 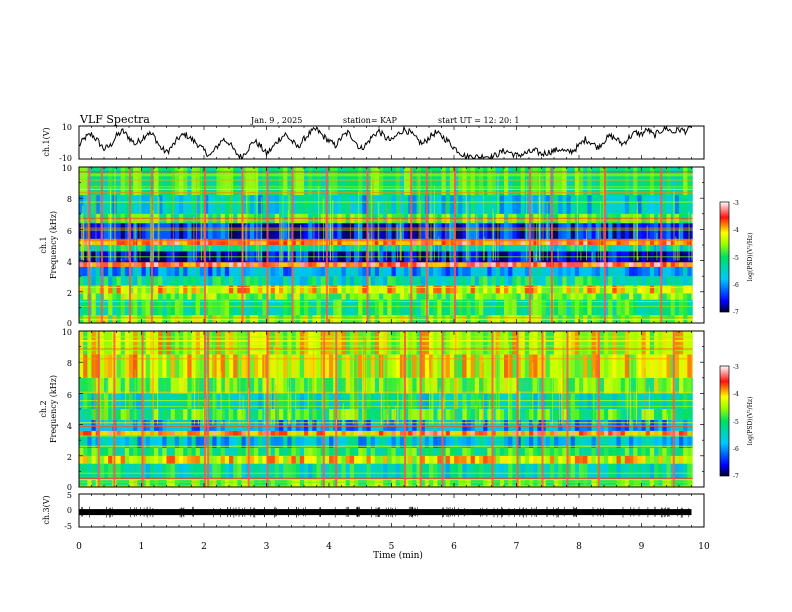 What do you see at coordinates (736, 258) in the screenshot?
I see `ch1-colorbar: -3 -4 -5 -6 -7 log(PSD)(V²/Hz)` at bounding box center [736, 258].